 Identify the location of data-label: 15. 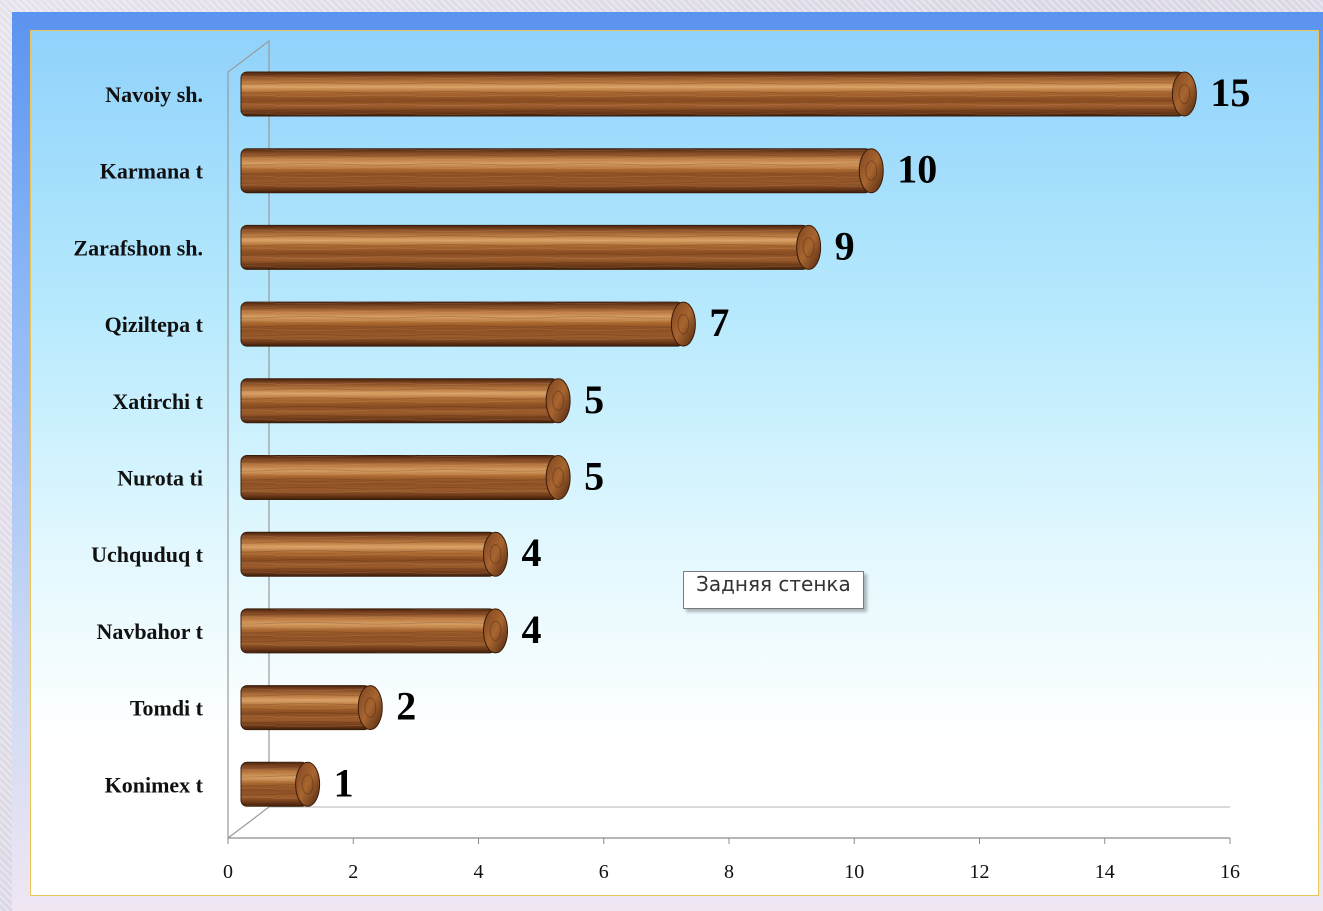
(1230, 92).